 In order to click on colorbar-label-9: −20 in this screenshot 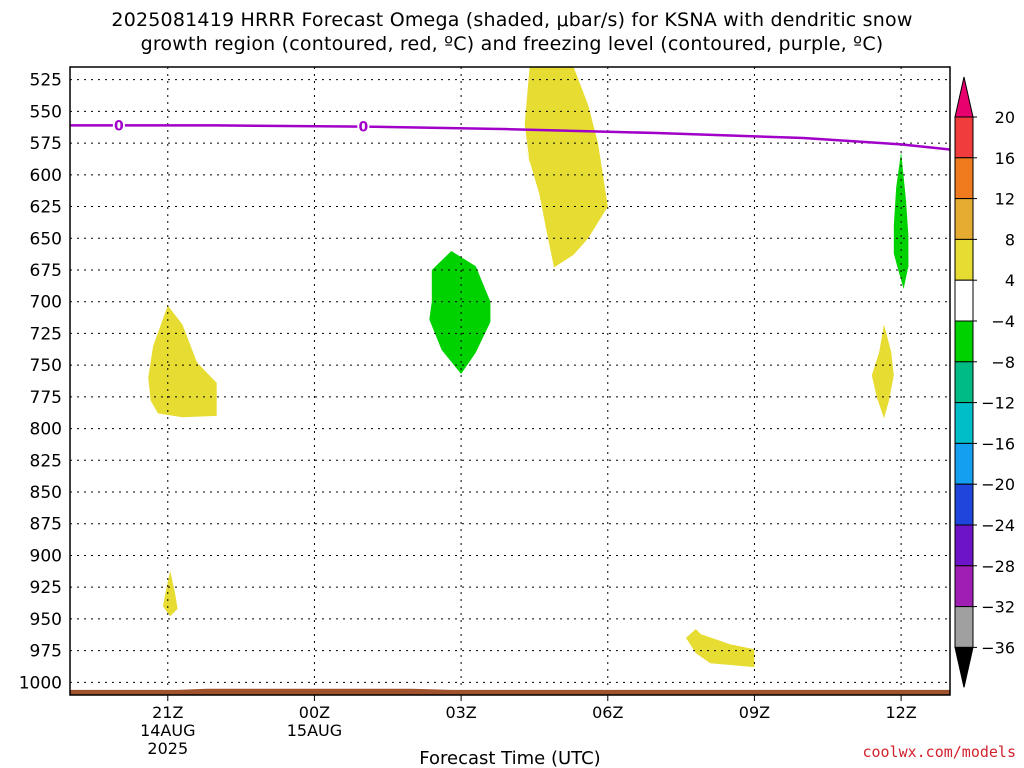, I will do `click(998, 484)`.